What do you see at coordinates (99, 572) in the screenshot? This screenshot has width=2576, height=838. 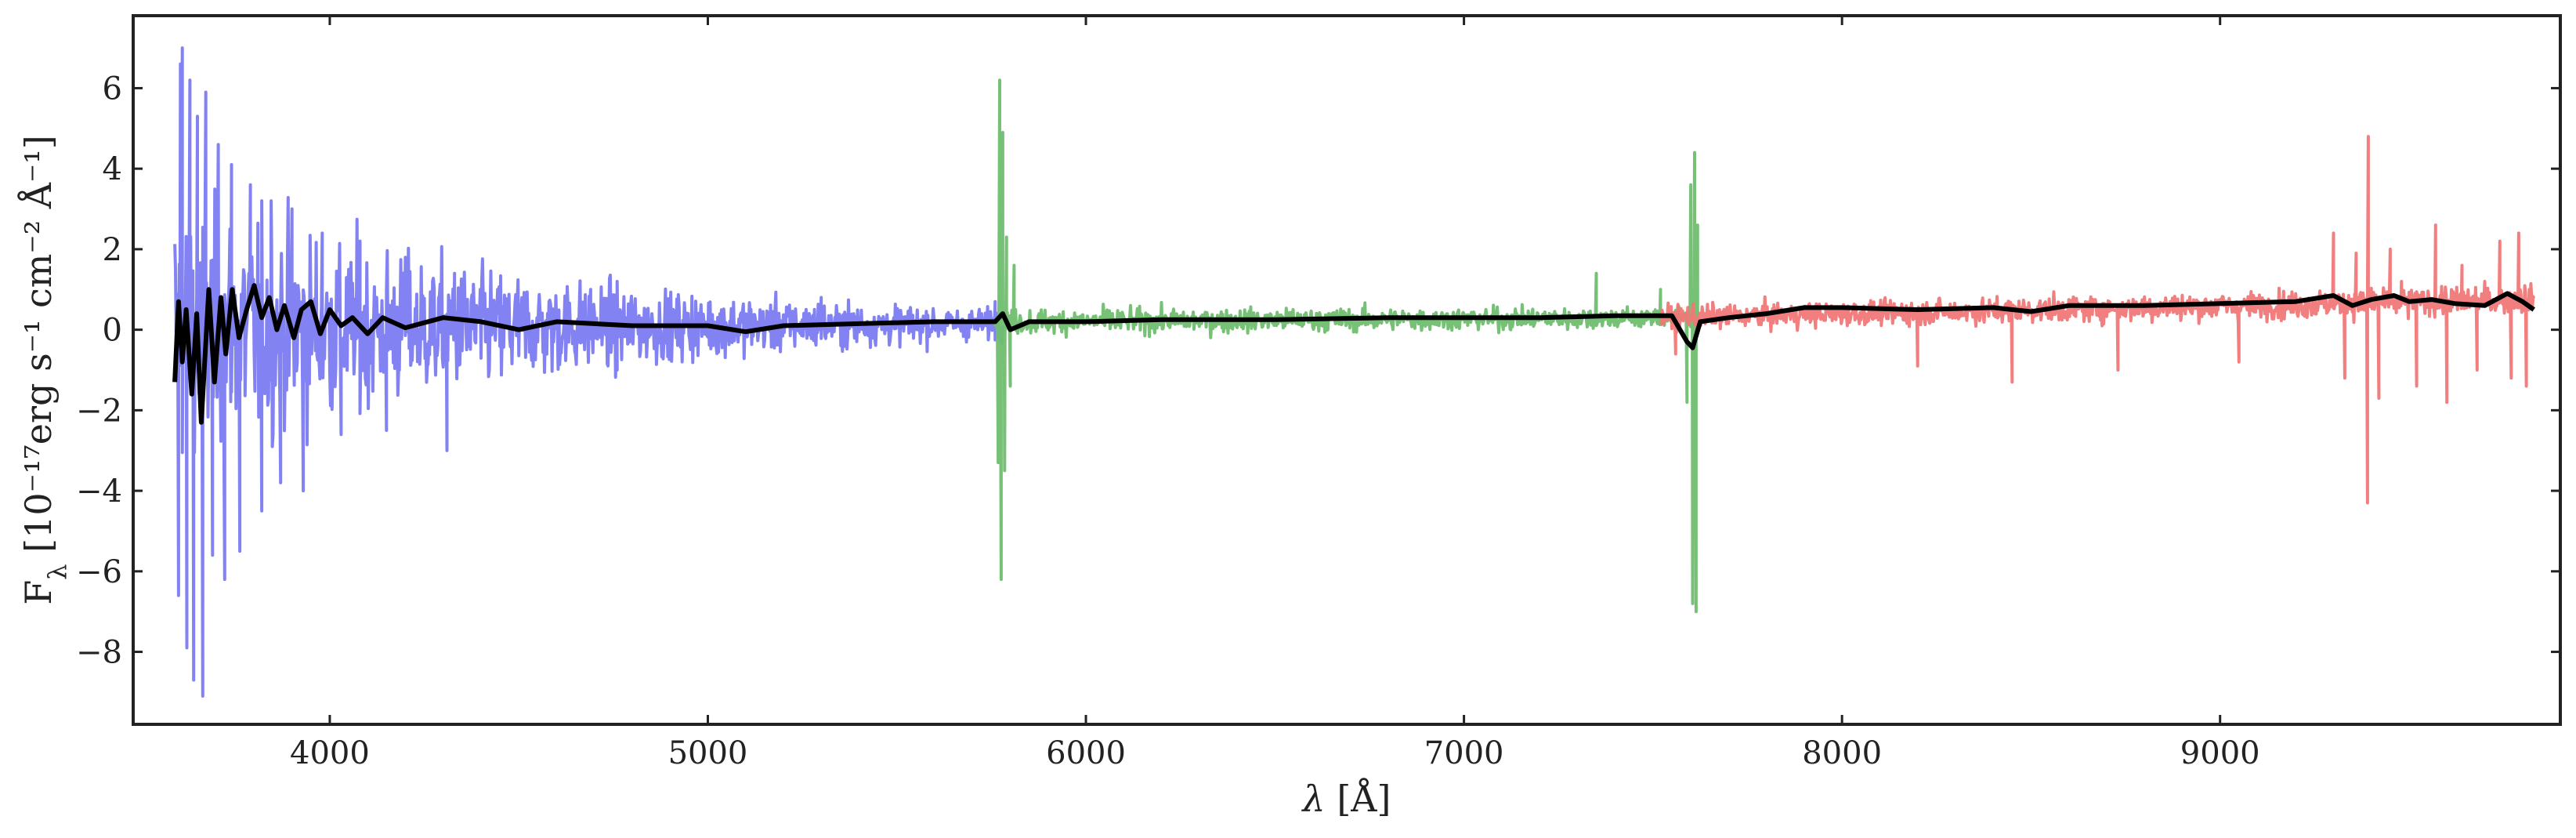 I see `y-tick-label: −6` at bounding box center [99, 572].